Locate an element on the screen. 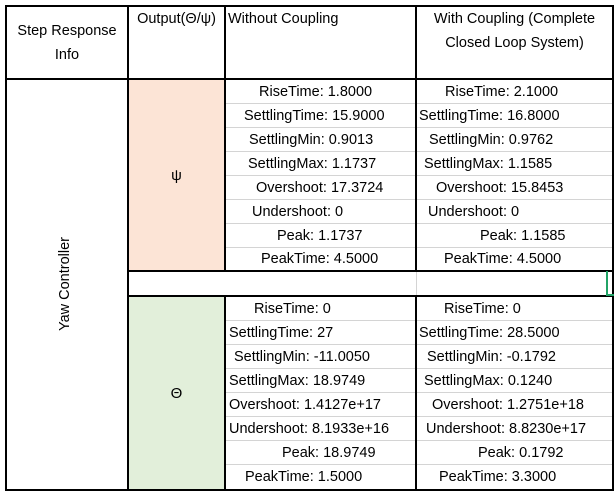 This screenshot has width=614, height=498. theta-without-settling-min: SettlingMin: -11.0050 is located at coordinates (302, 356).